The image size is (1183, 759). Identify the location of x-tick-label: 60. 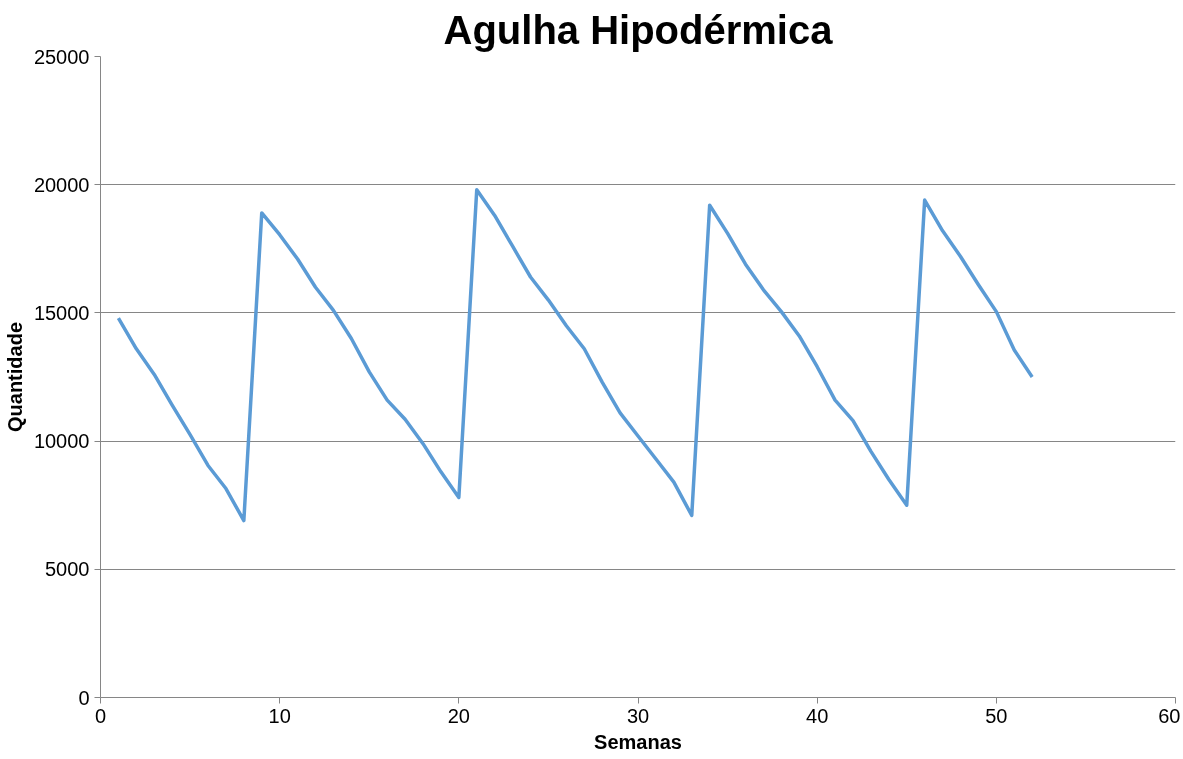
(1169, 715).